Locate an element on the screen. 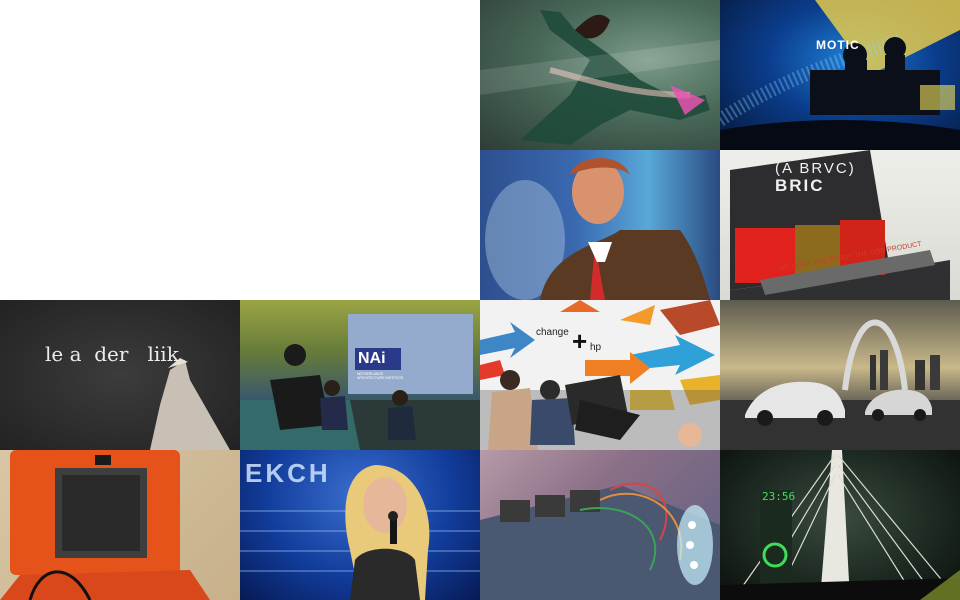 The height and width of the screenshot is (600, 960). gallery-tile-chalkboard: le a der liik is located at coordinates (120, 375).